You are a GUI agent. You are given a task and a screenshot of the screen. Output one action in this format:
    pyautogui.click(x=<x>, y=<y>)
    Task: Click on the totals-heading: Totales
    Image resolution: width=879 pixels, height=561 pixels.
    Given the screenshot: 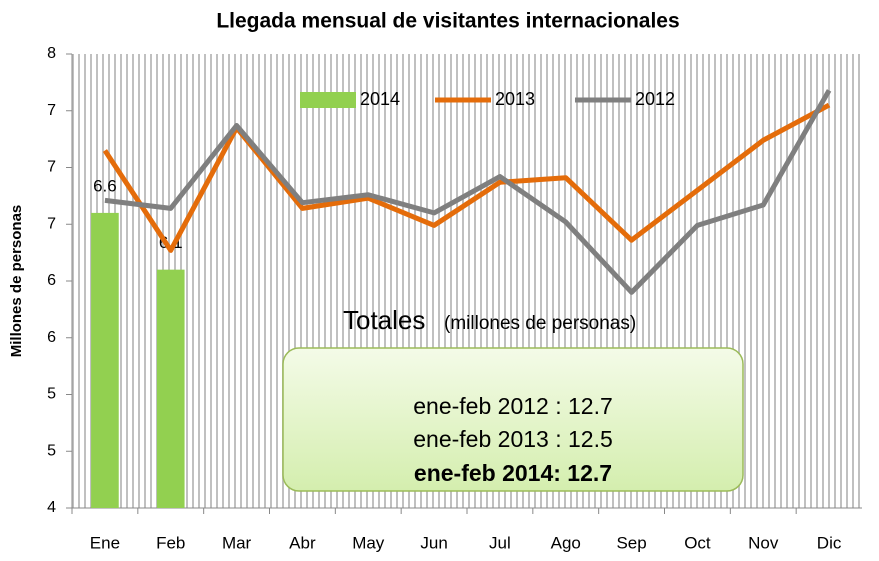 What is the action you would take?
    pyautogui.click(x=384, y=320)
    